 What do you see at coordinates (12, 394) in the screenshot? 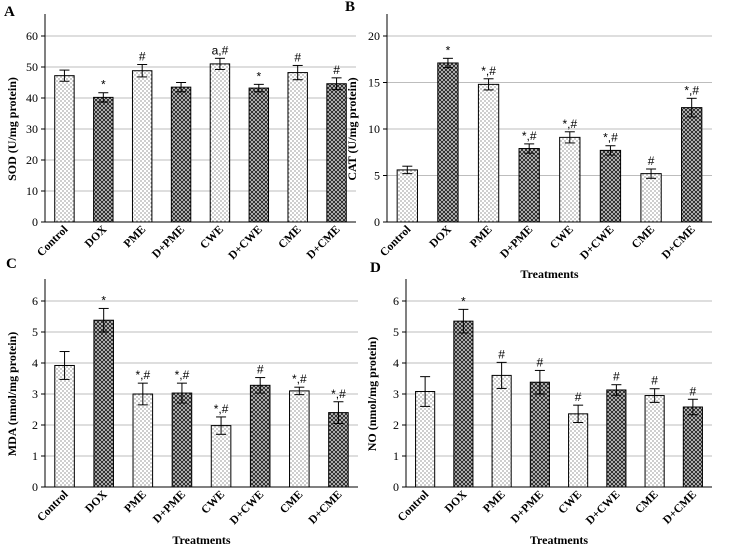
I see `y-axis-label: MDA (nmol/mg protein)` at bounding box center [12, 394].